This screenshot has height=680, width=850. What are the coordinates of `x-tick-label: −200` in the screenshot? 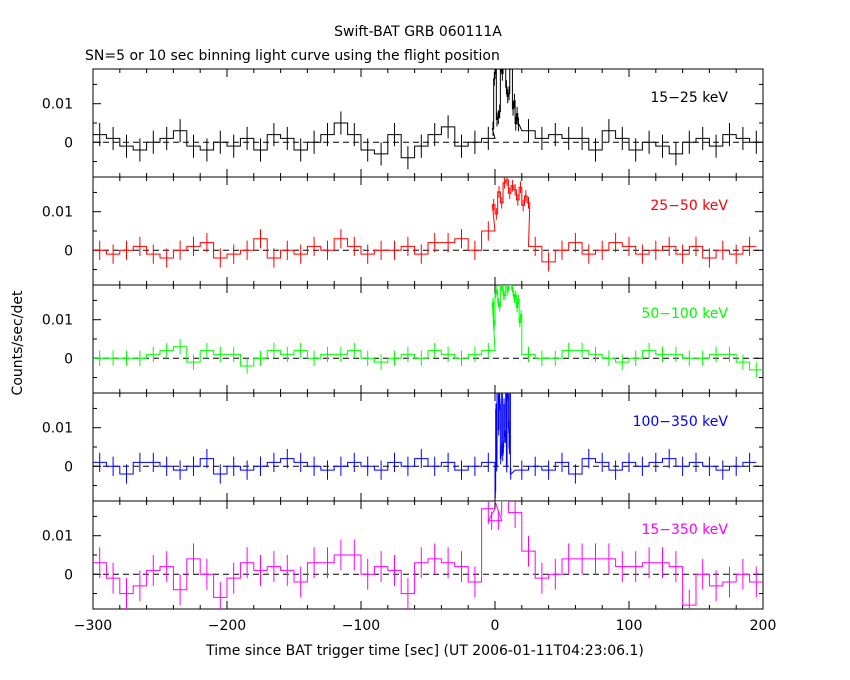 It's located at (227, 626).